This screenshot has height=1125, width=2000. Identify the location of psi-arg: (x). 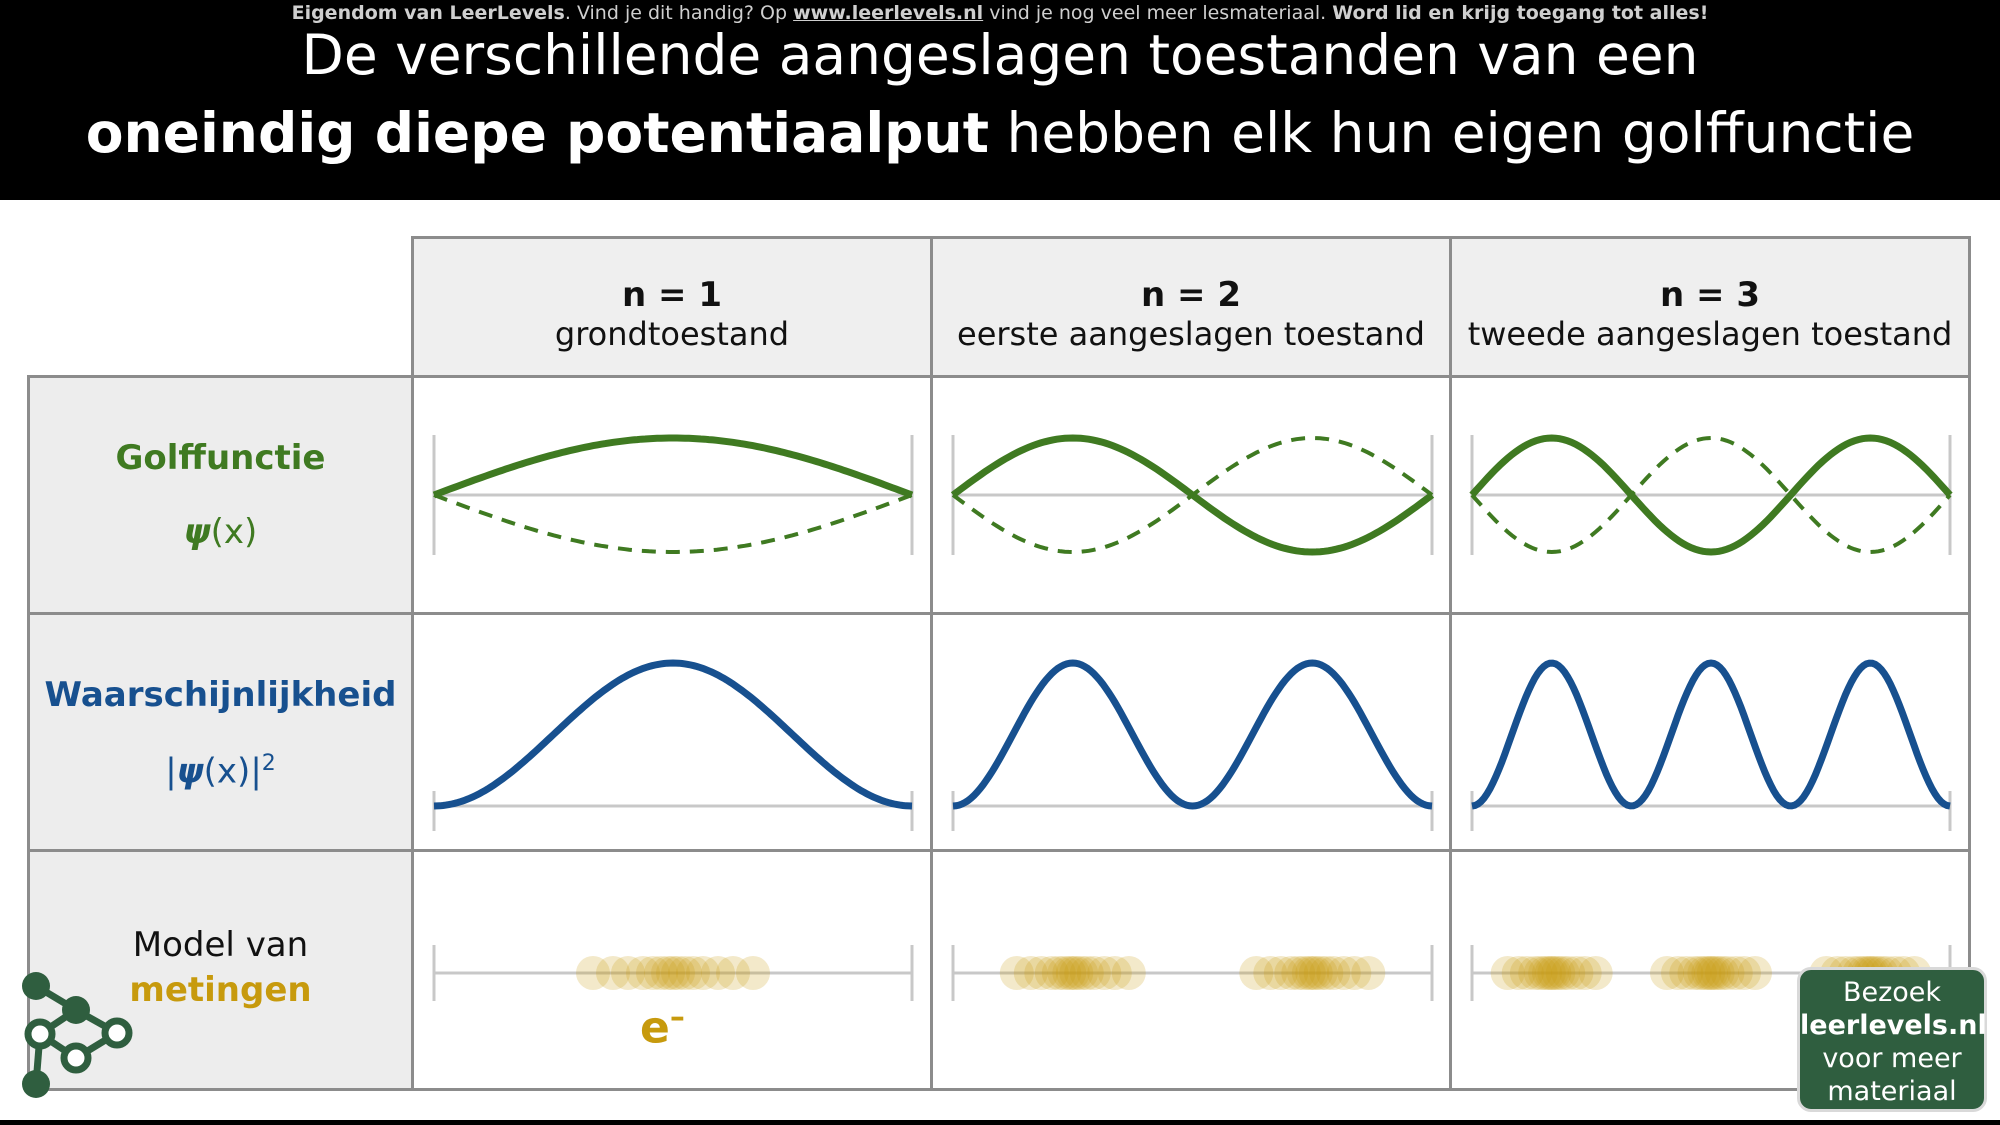
(234, 532).